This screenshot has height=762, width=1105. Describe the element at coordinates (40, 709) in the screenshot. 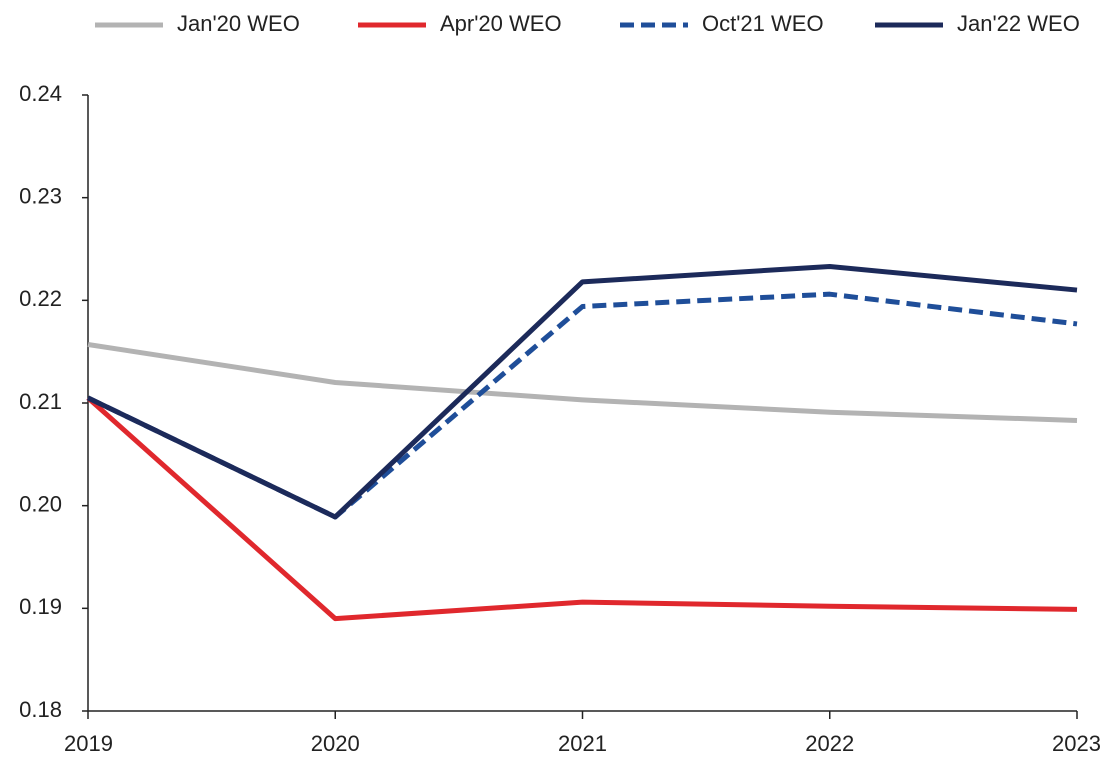

I see `y-tick-label: 0.18` at that location.